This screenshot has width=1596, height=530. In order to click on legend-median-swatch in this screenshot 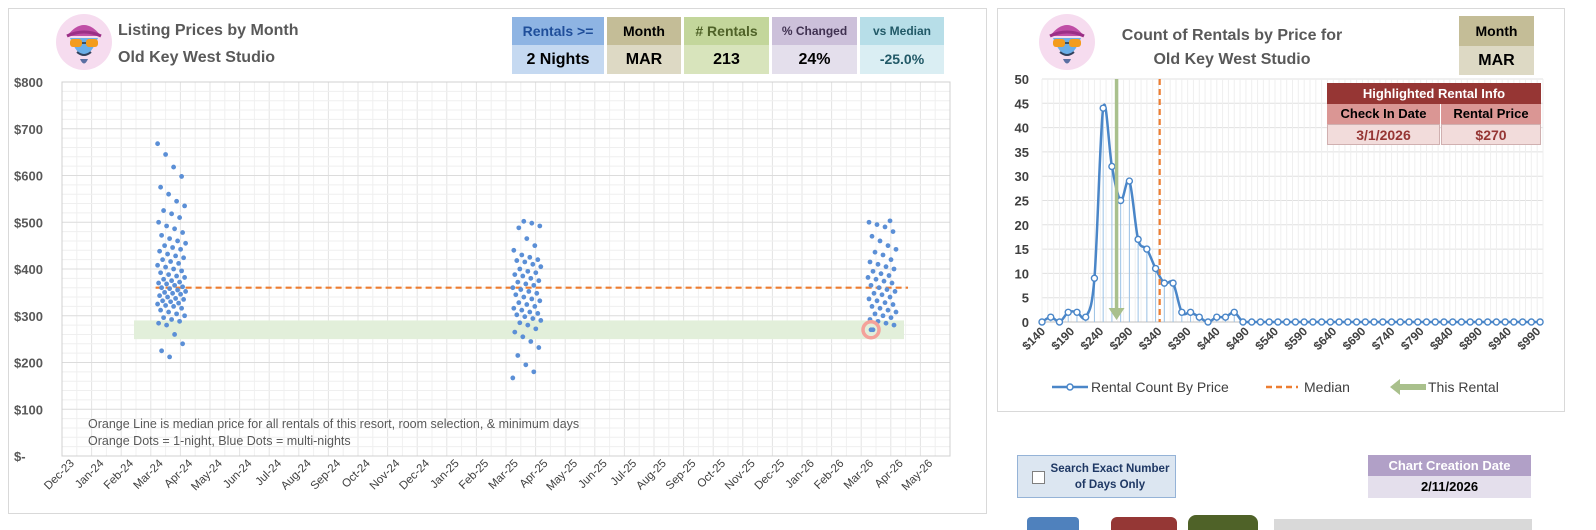, I will do `click(1282, 387)`.